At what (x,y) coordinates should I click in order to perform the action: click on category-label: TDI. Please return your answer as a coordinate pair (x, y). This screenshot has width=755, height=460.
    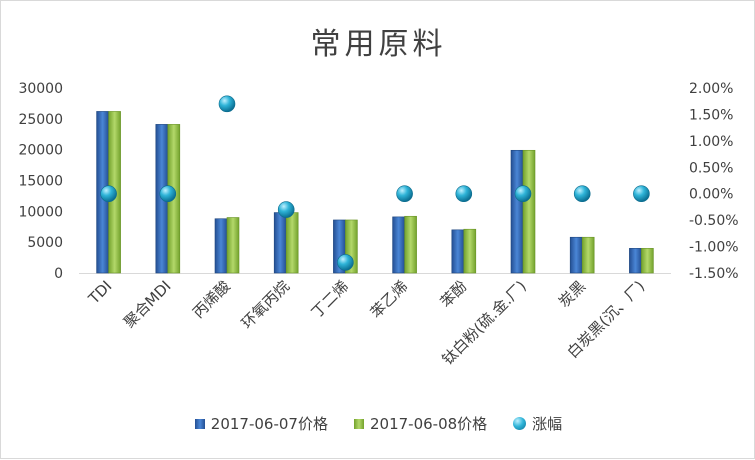
    Looking at the image, I should click on (99, 292).